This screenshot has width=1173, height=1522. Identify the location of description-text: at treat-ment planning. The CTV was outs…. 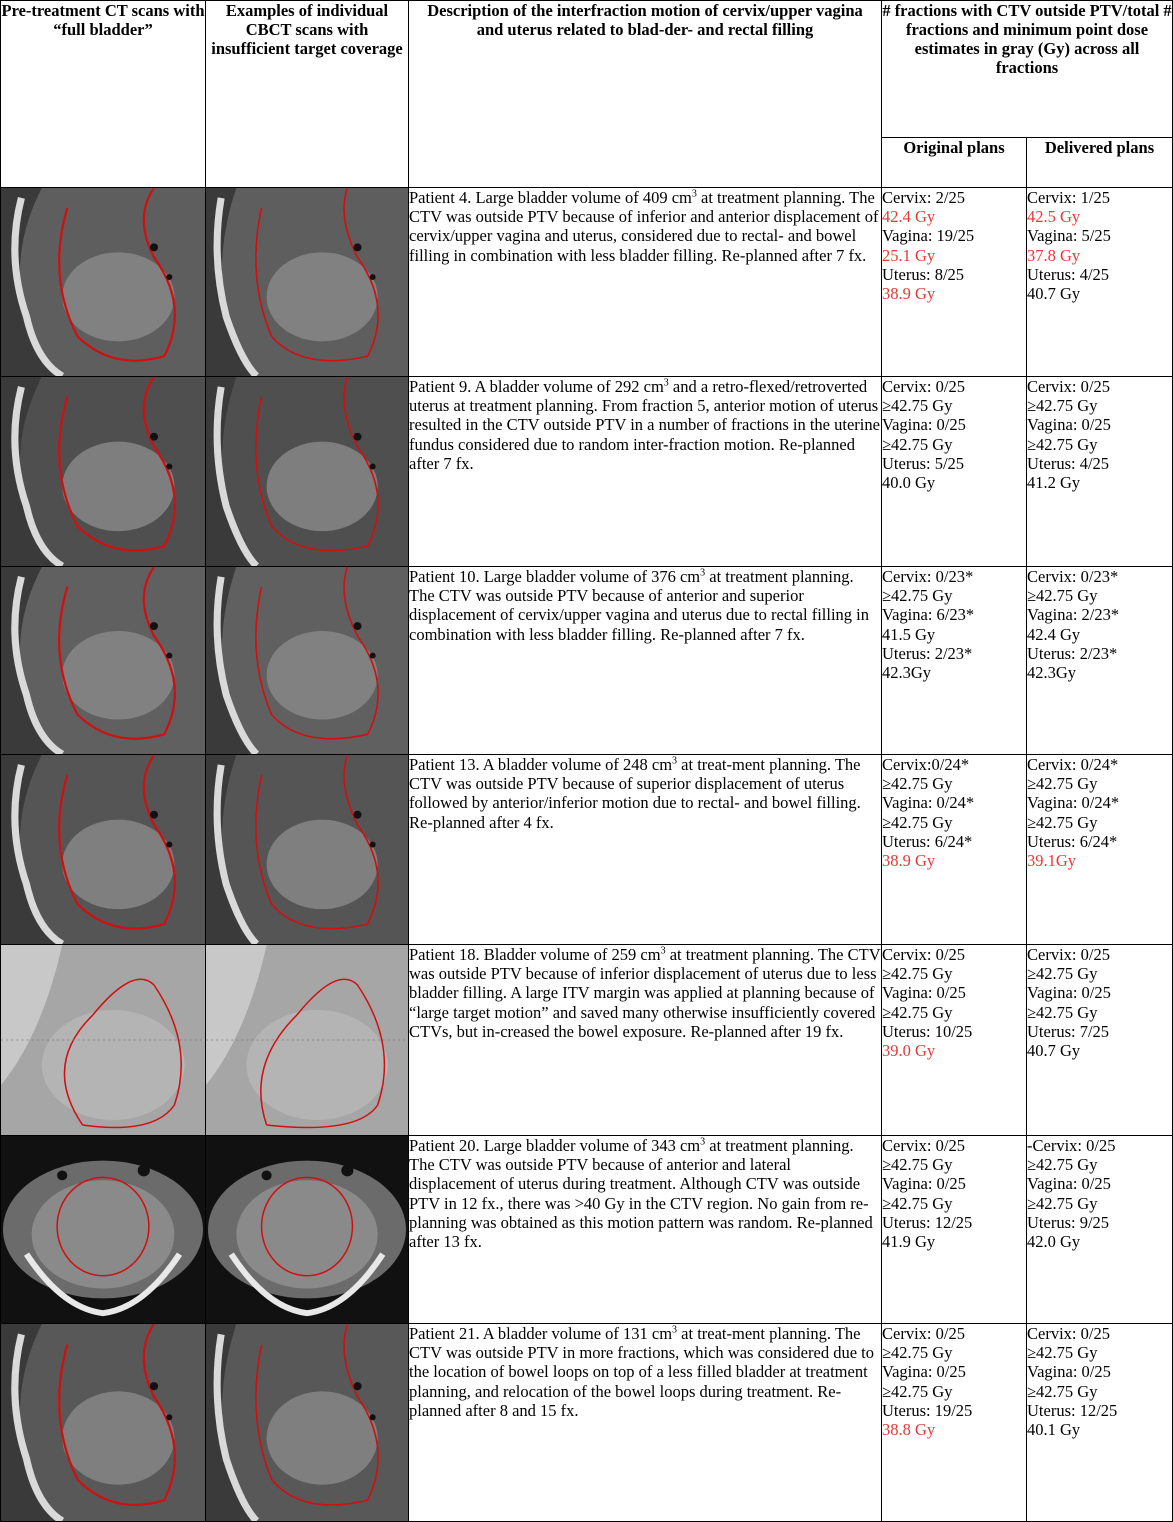
(635, 793).